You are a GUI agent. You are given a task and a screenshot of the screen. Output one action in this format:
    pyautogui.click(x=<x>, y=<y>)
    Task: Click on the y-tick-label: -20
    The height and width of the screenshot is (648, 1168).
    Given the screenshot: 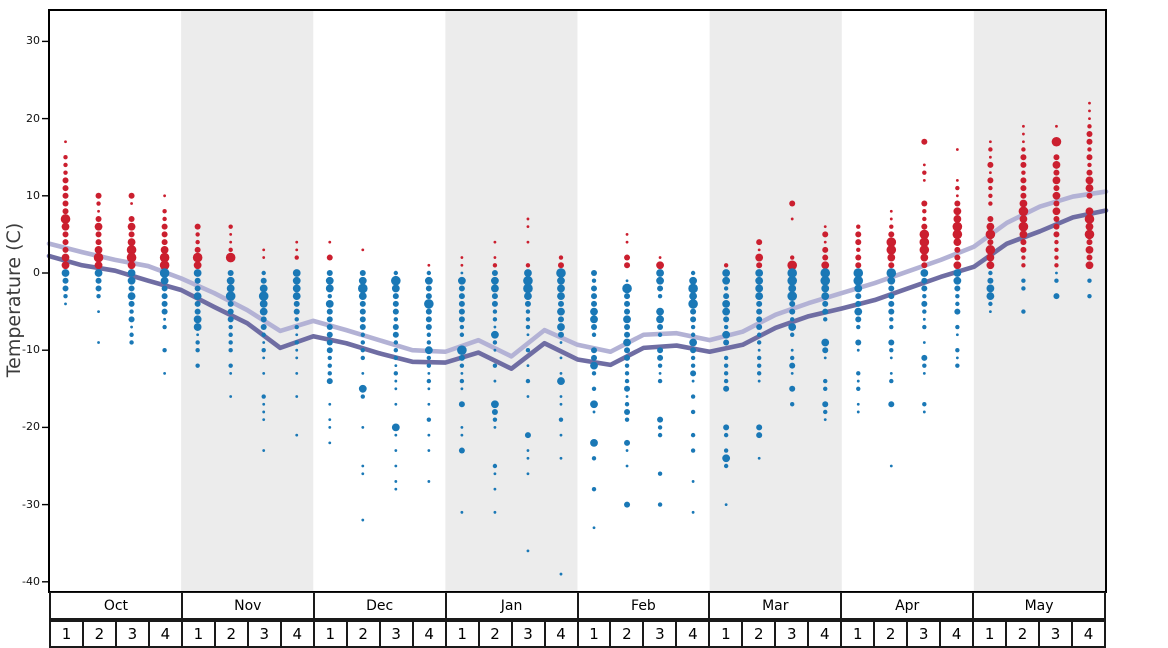 What is the action you would take?
    pyautogui.click(x=31, y=427)
    